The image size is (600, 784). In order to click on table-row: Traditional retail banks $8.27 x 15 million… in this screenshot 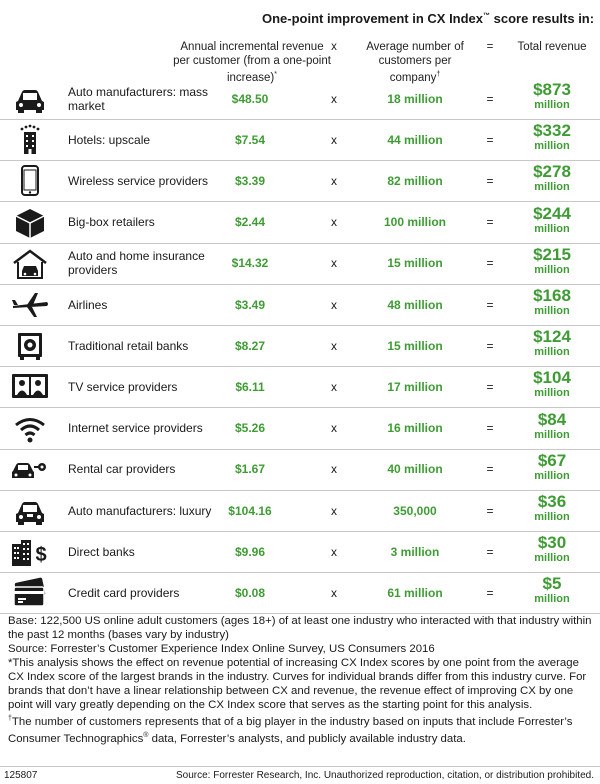, I will do `click(300, 346)`.